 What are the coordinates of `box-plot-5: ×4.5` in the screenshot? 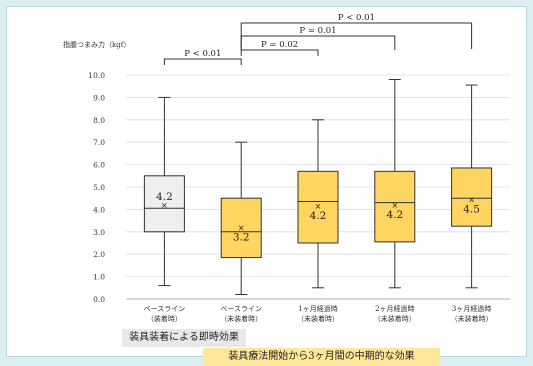 It's located at (472, 186).